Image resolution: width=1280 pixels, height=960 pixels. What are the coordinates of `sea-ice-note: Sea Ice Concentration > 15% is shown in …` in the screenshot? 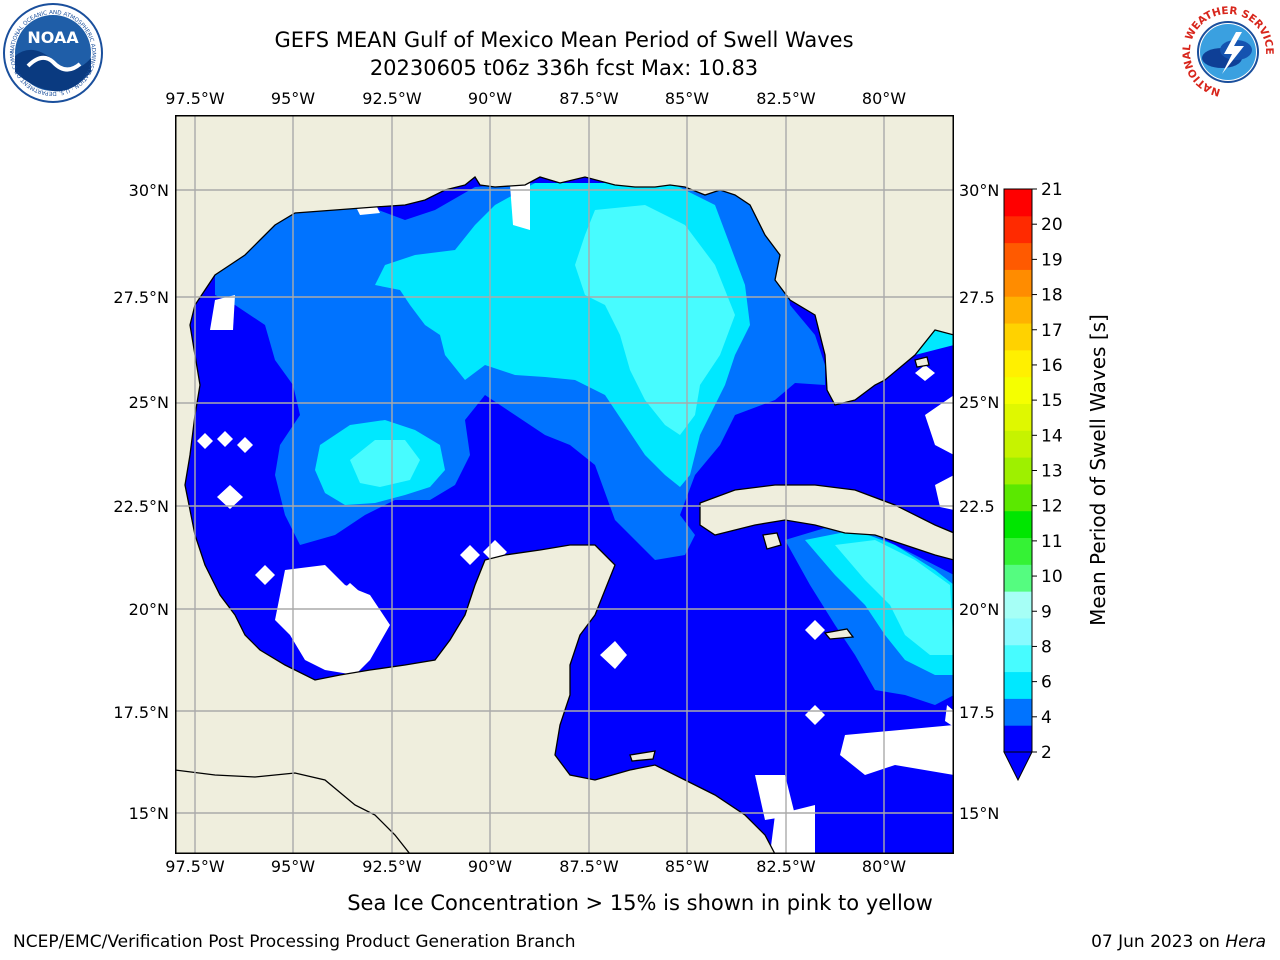 It's located at (640, 903).